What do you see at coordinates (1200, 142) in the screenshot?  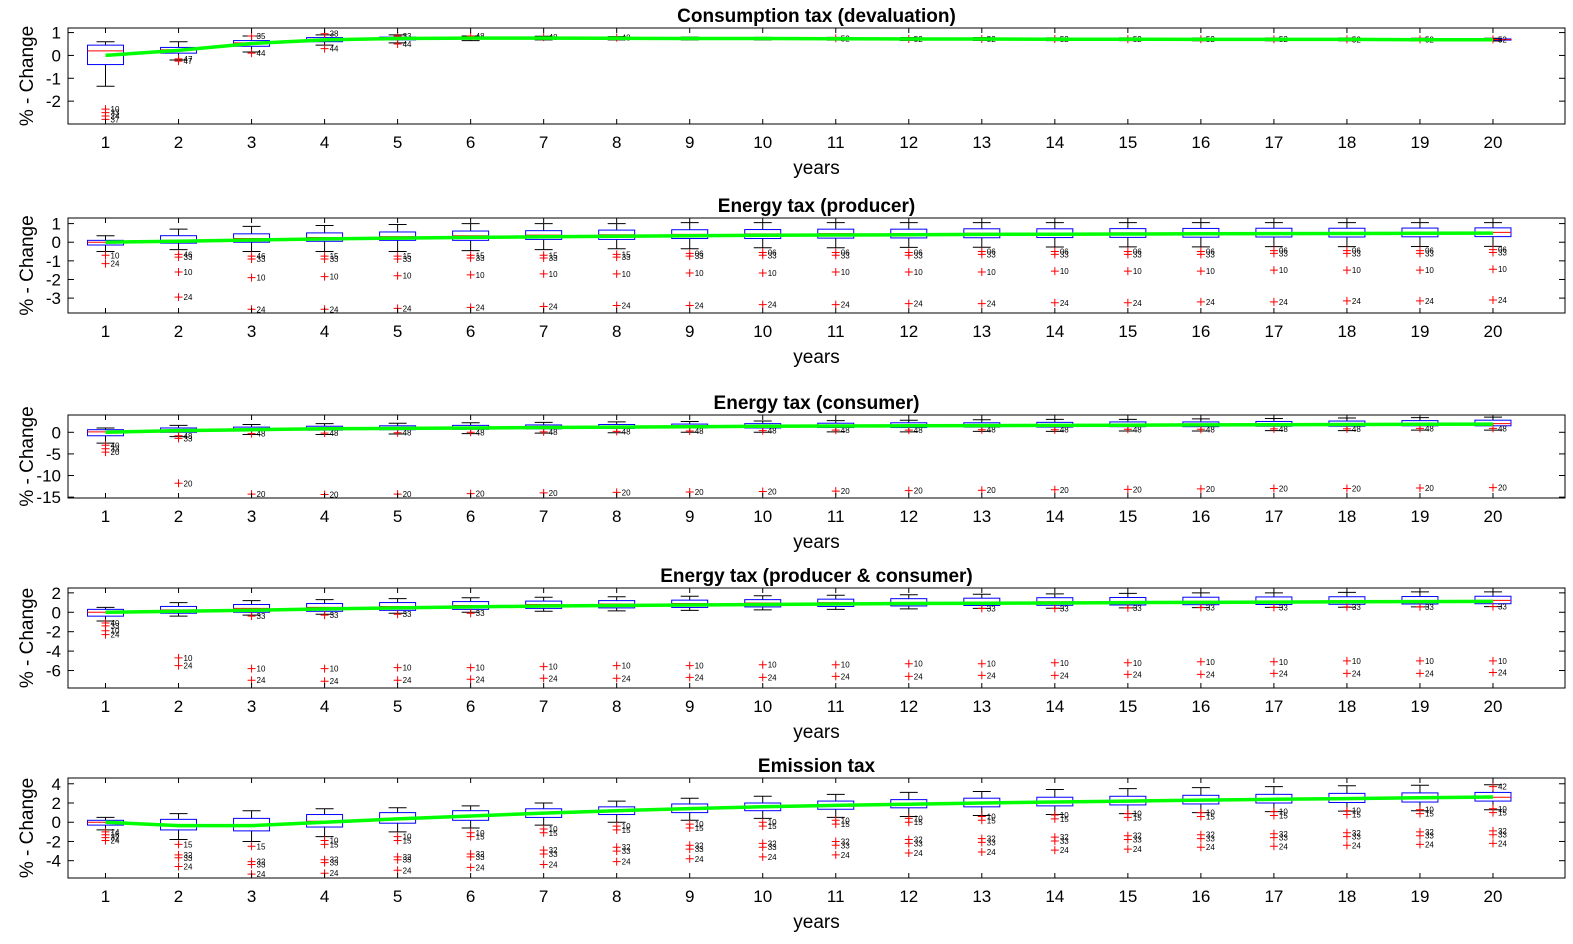 I see `x-tick-label: 16` at bounding box center [1200, 142].